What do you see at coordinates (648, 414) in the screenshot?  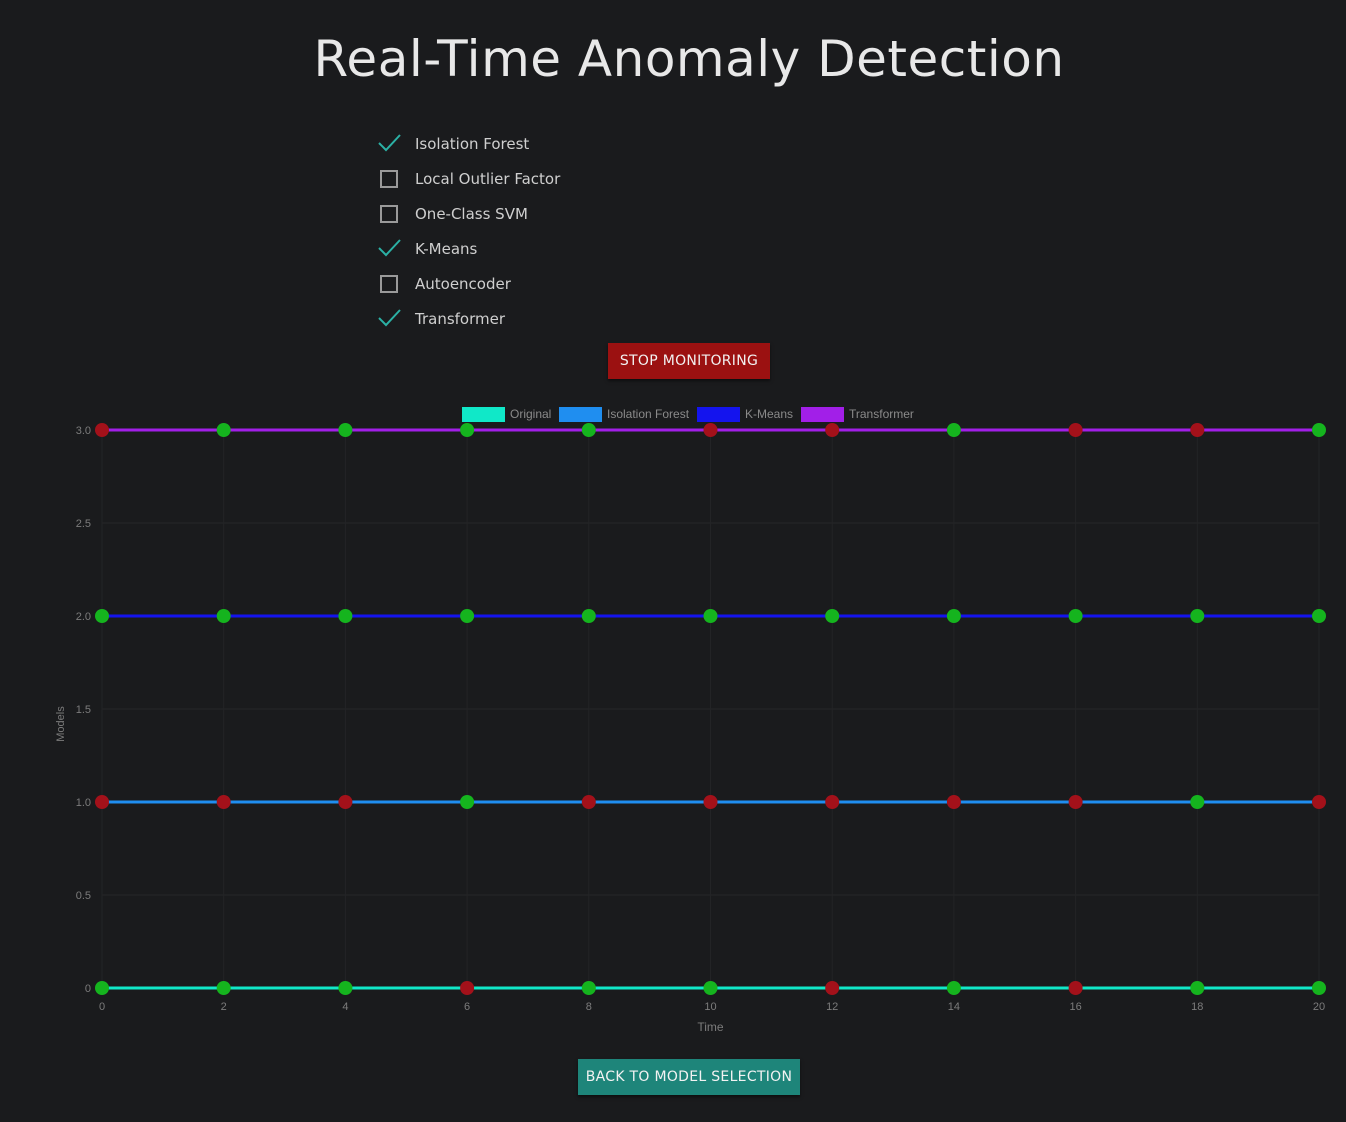 I see `legend-label: Isolation Forest` at bounding box center [648, 414].